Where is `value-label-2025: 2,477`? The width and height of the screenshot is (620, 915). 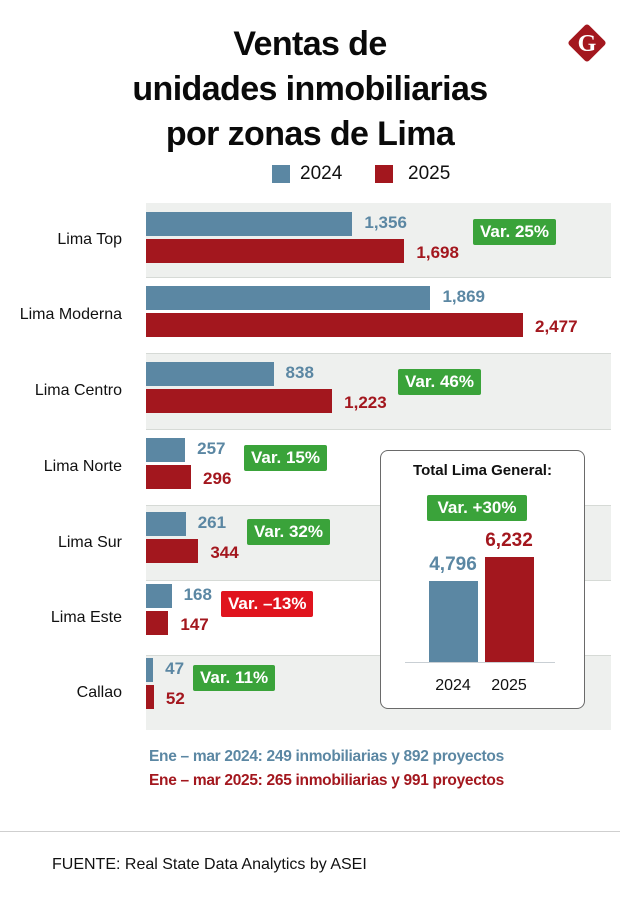
value-label-2025: 2,477 is located at coordinates (556, 326).